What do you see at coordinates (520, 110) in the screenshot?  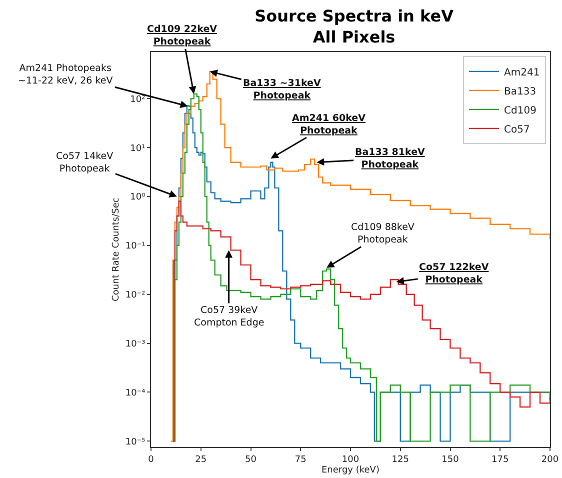 I see `legend-label: Cd109` at bounding box center [520, 110].